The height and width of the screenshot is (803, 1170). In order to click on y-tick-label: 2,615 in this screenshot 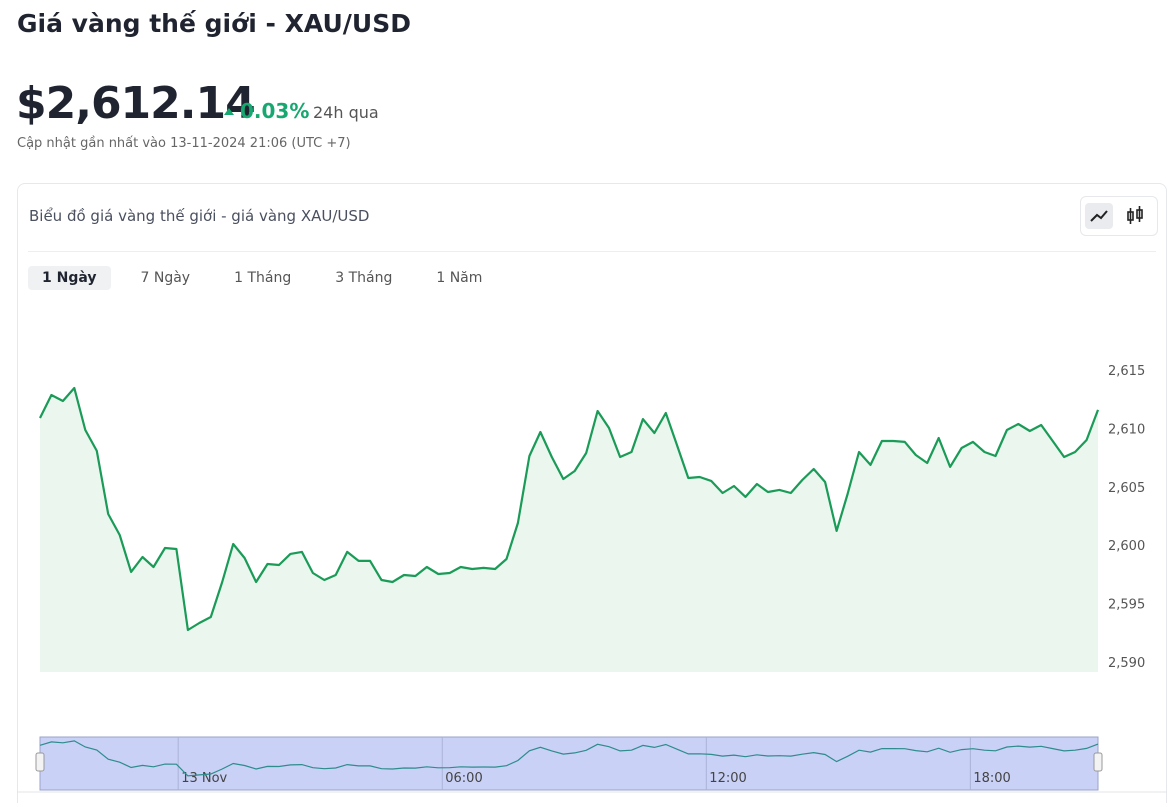, I will do `click(1126, 371)`.